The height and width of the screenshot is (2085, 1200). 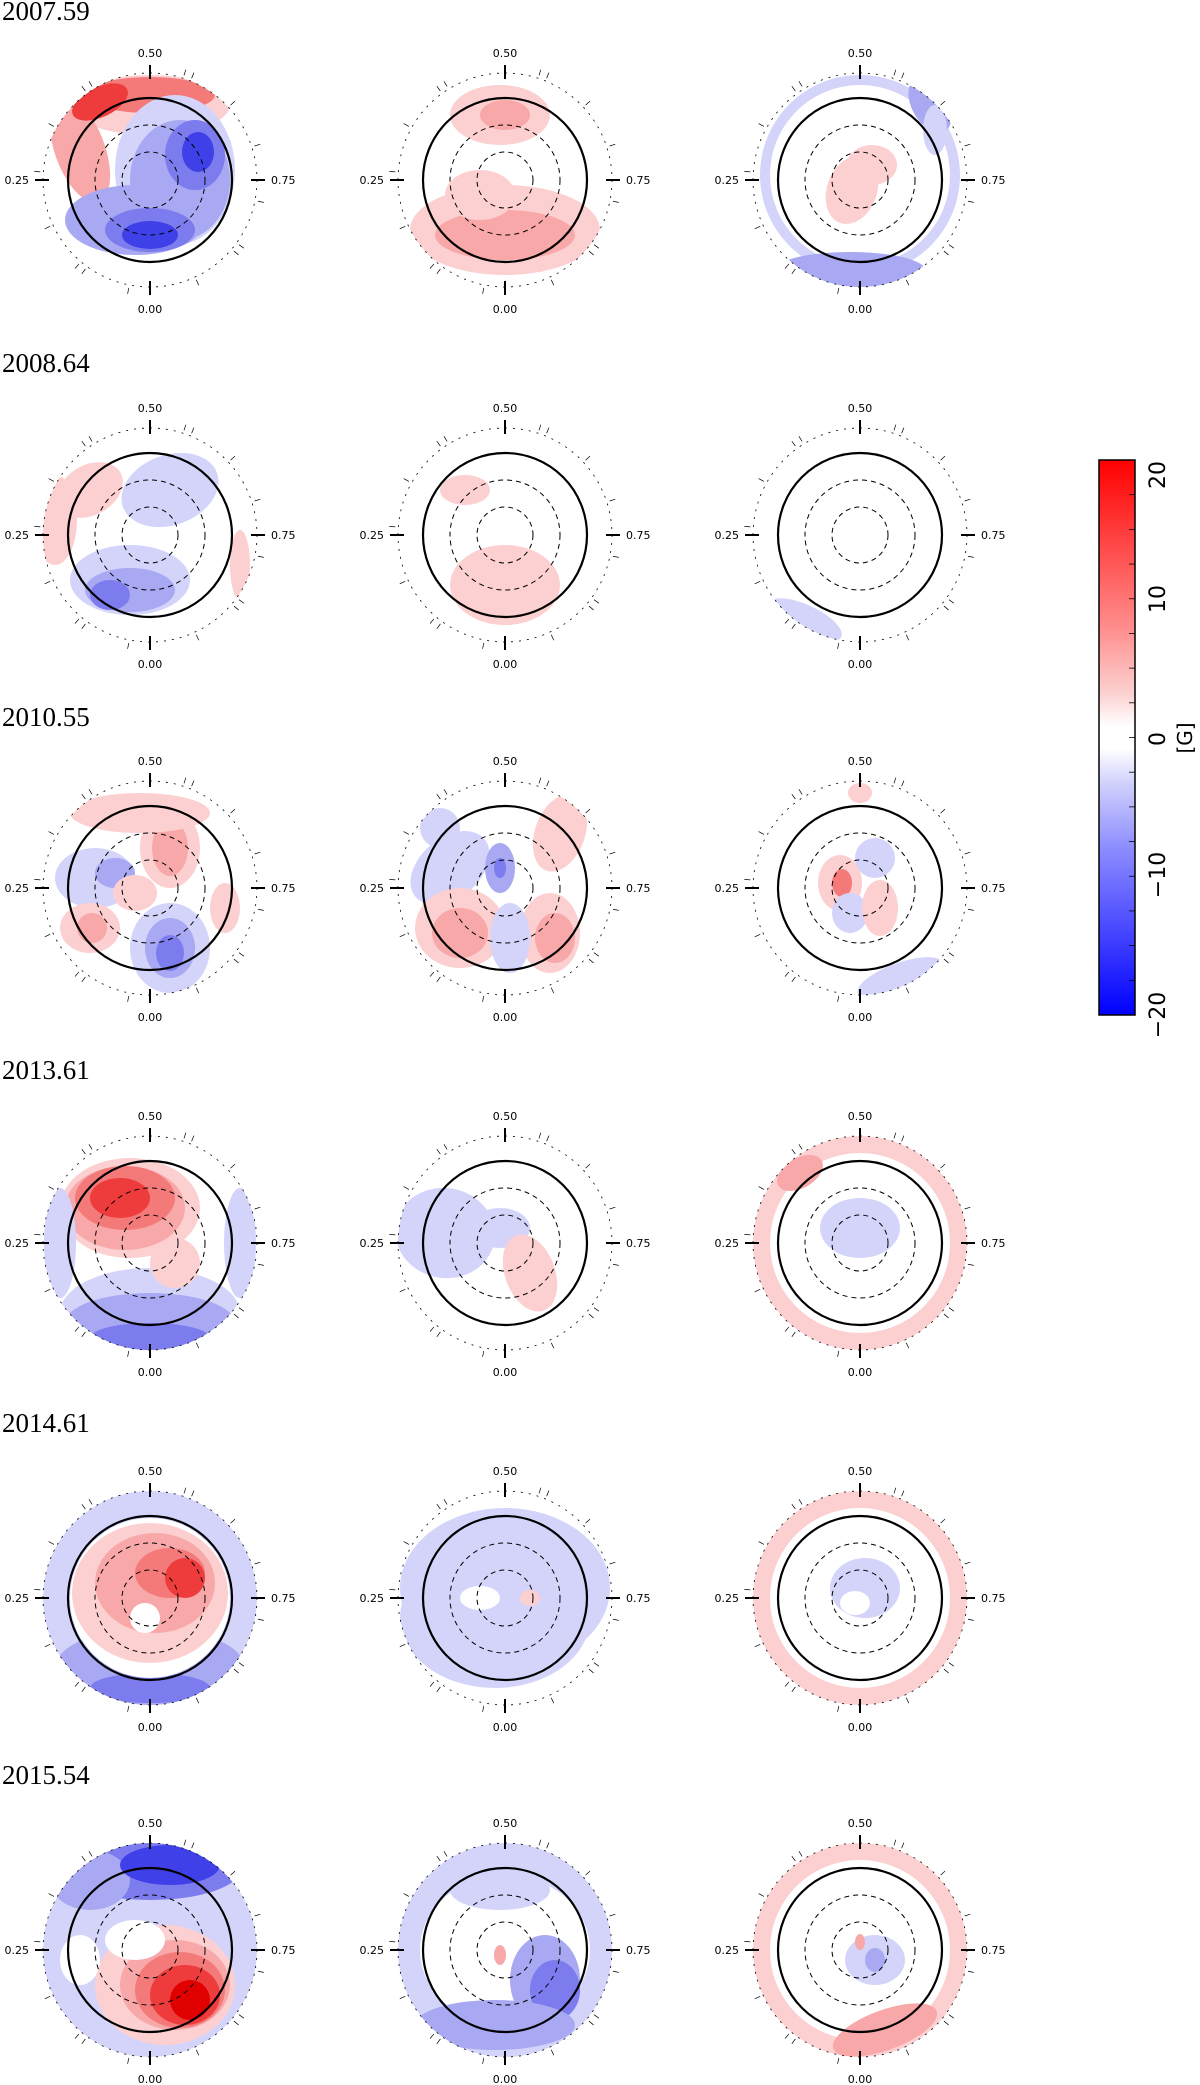 I want to click on epoch-label-3: 2010.55, so click(x=46, y=717).